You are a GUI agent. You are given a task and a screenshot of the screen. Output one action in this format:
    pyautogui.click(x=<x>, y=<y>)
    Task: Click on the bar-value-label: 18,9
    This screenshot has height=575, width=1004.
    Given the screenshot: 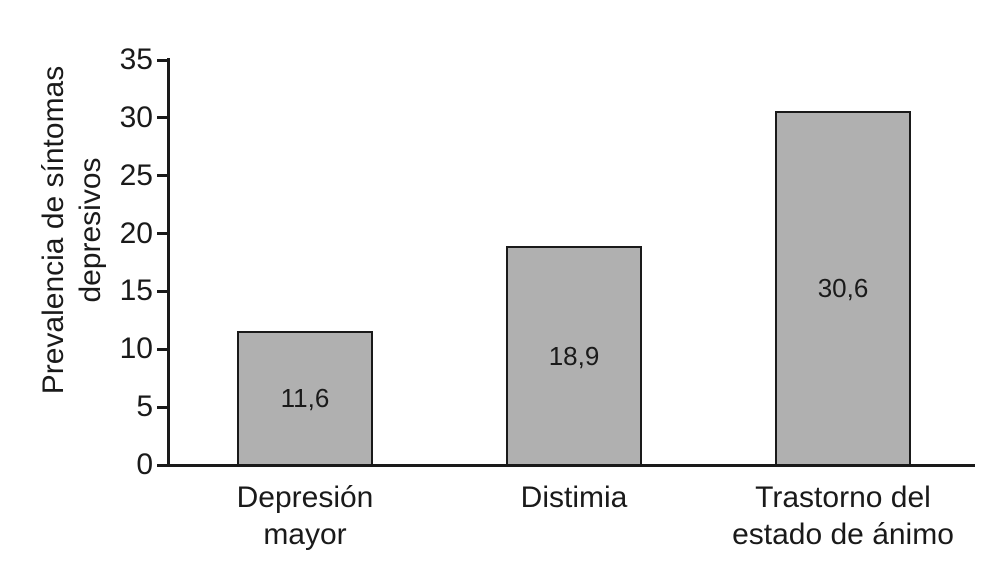 What is the action you would take?
    pyautogui.click(x=574, y=356)
    